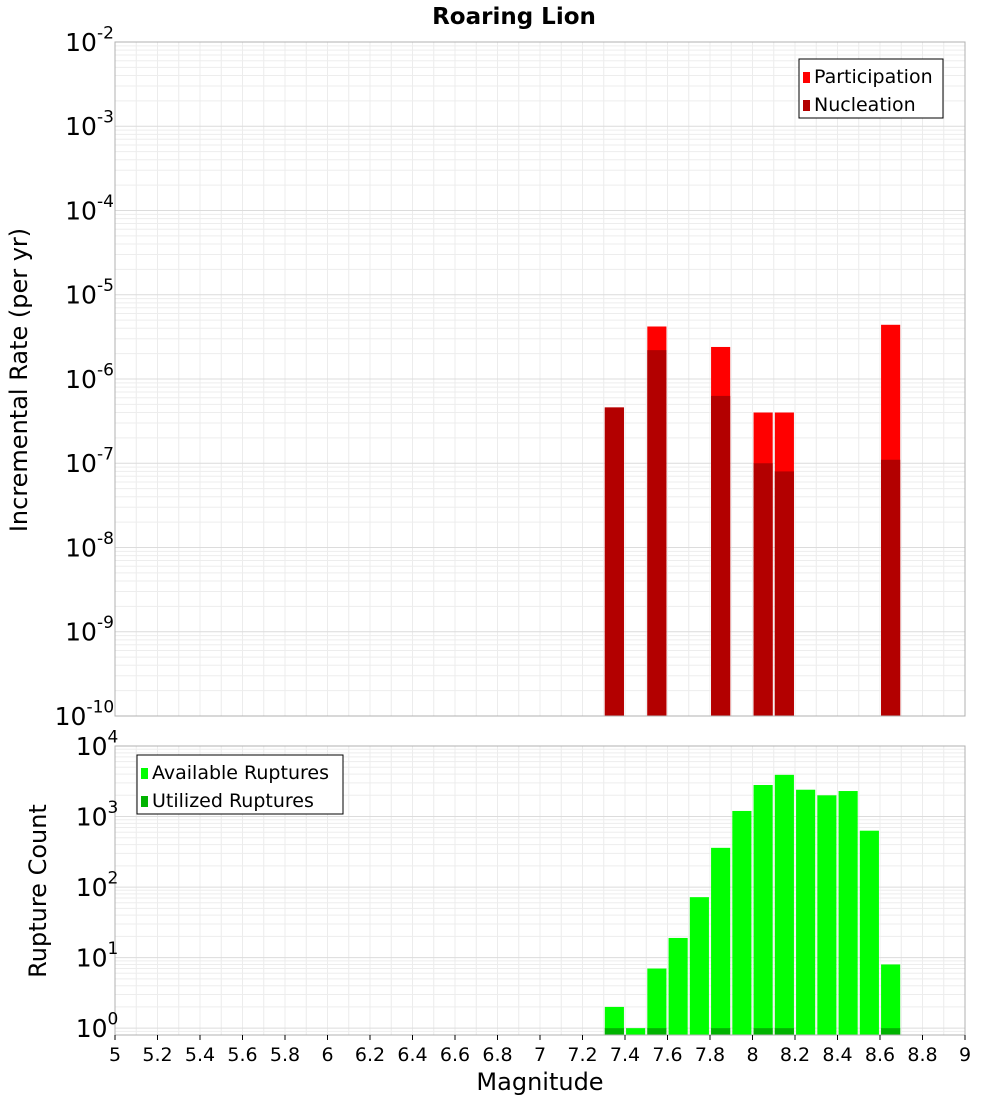  What do you see at coordinates (200, 1055) in the screenshot?
I see `x-tick-label: 5.4` at bounding box center [200, 1055].